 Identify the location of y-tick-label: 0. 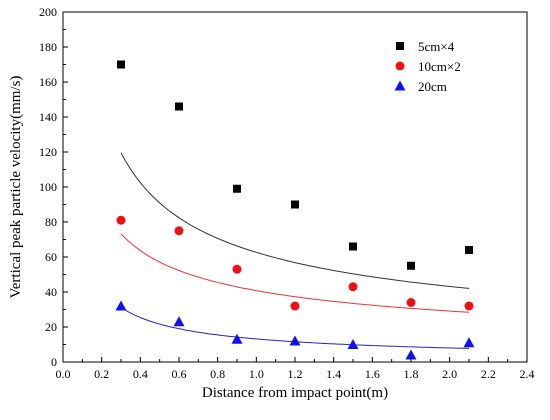
(54, 362).